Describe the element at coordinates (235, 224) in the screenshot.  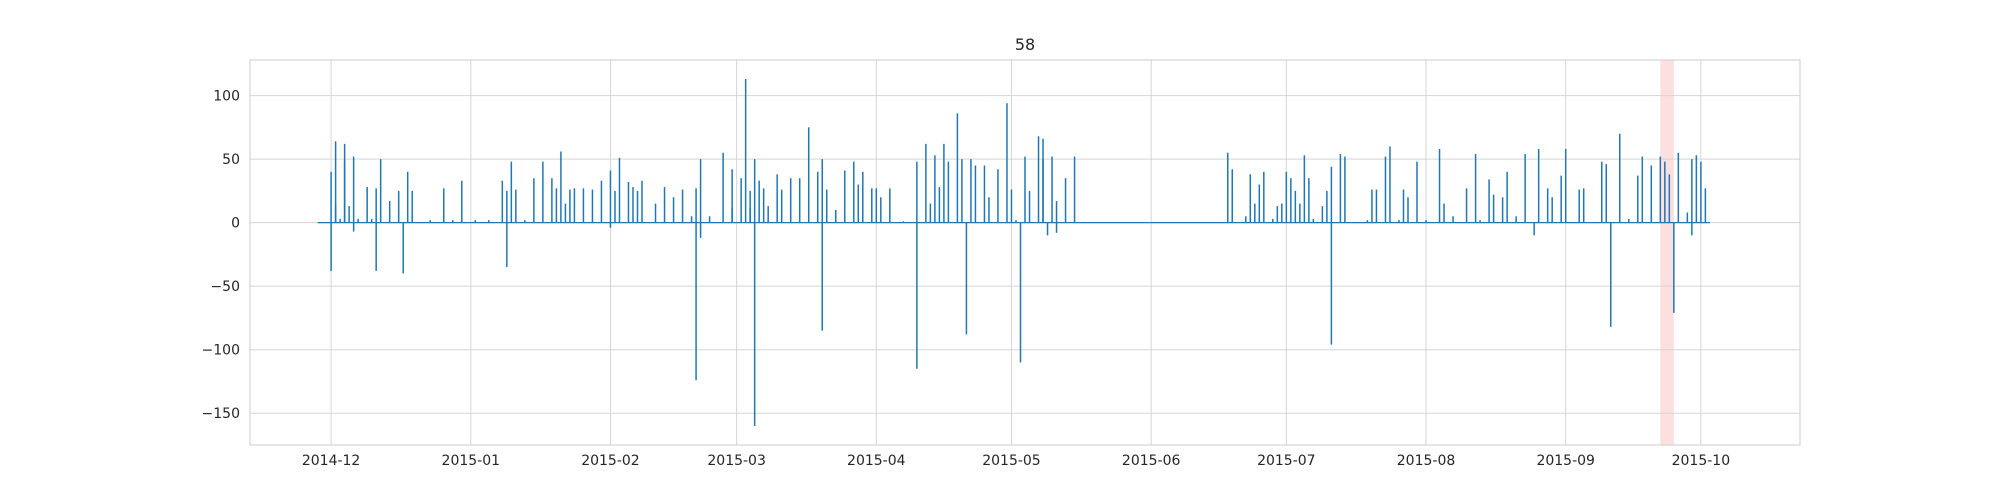
I see `y-tick-label: 0` at that location.